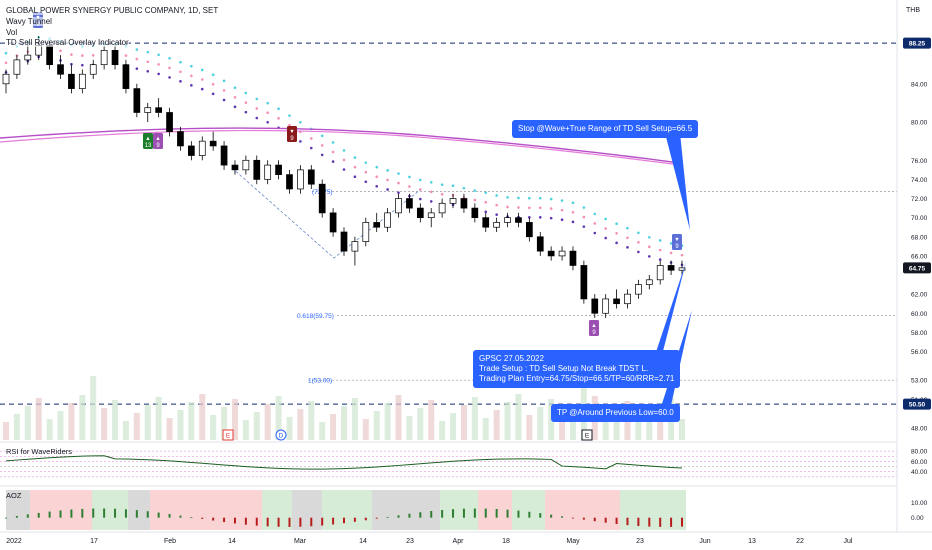  Describe the element at coordinates (12, 32) in the screenshot. I see `indicator-vol: Vol` at that location.